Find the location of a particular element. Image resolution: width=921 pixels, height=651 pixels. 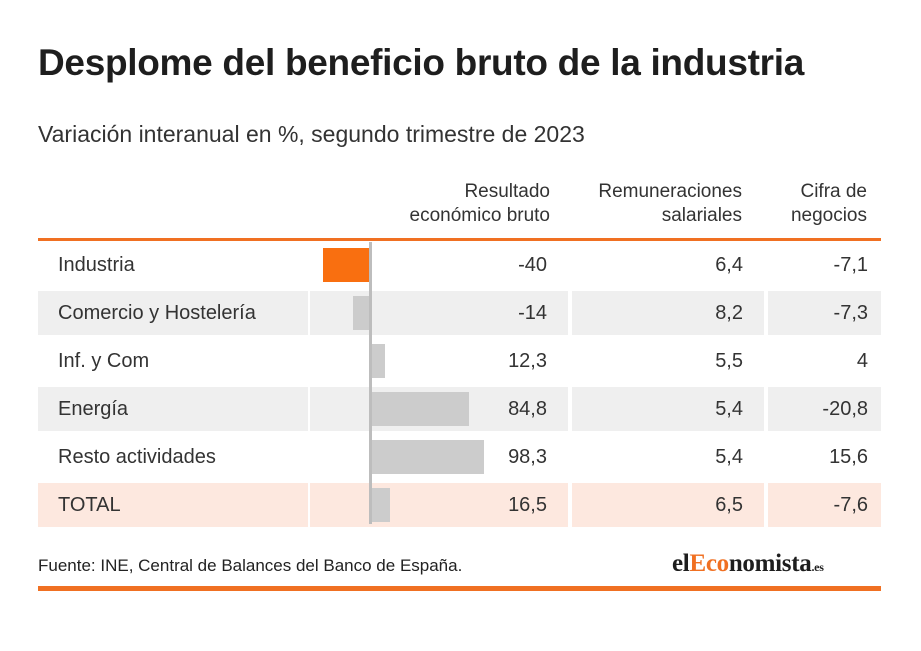

row-label: Resto actividades is located at coordinates (137, 457).